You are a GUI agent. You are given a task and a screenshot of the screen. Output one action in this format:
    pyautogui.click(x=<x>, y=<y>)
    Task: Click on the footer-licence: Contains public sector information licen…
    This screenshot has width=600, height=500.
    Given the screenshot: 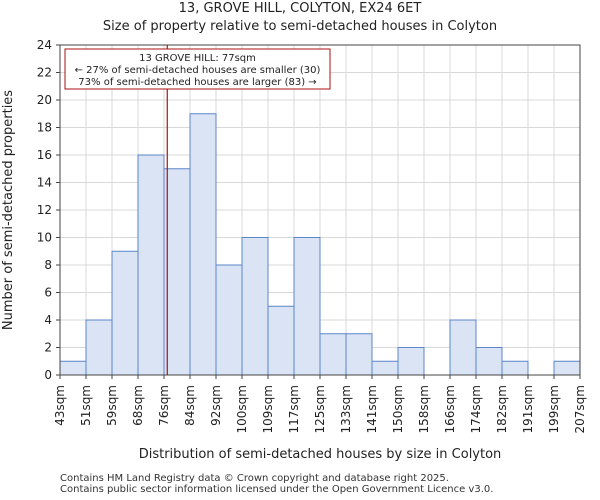 What is the action you would take?
    pyautogui.click(x=277, y=489)
    